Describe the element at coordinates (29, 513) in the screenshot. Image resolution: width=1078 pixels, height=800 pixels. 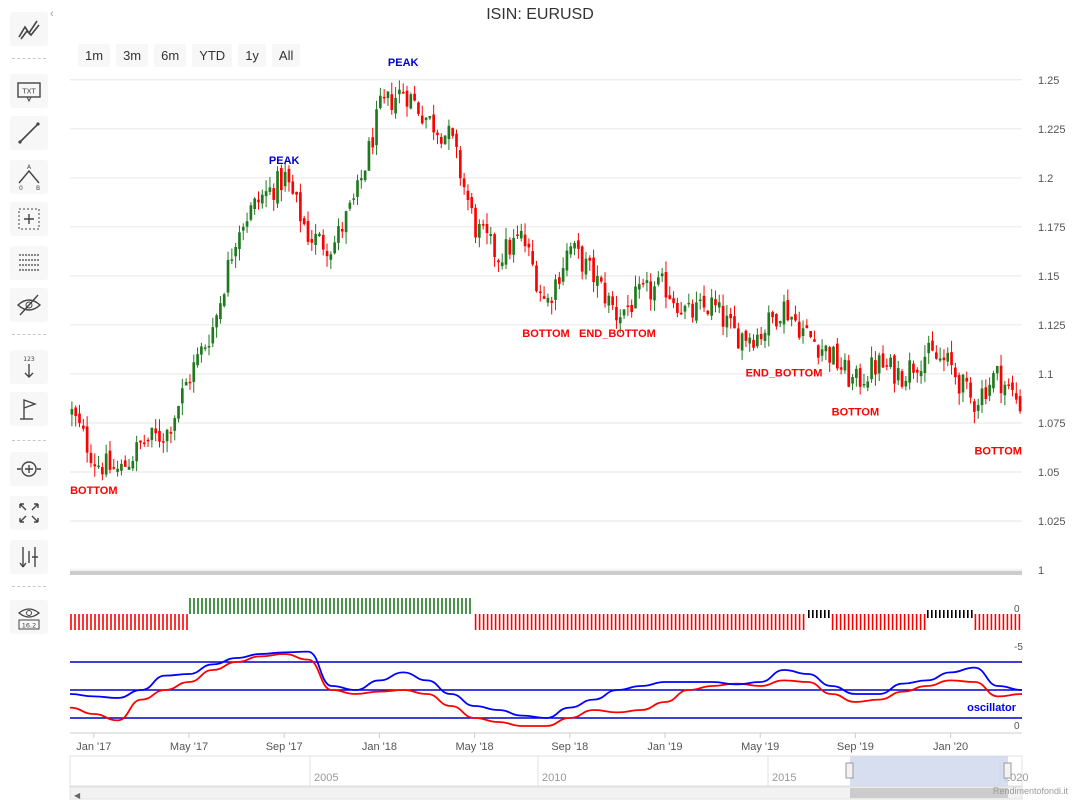
I see `fullscreen-icon` at that location.